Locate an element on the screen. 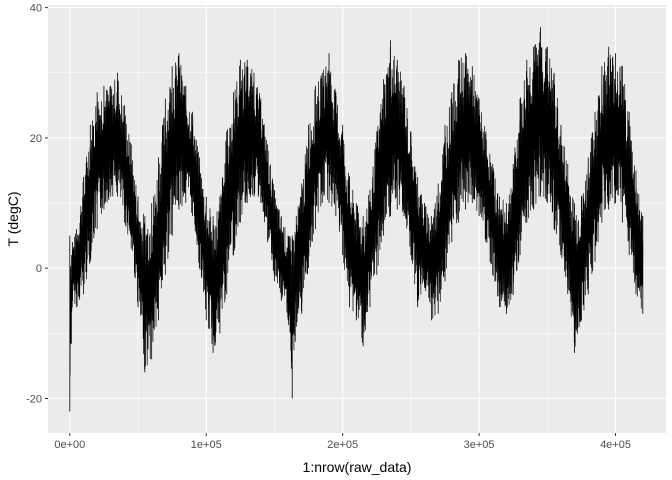 The width and height of the screenshot is (672, 480). x-axis-title: 1:nrow(raw_data) is located at coordinates (357, 467).